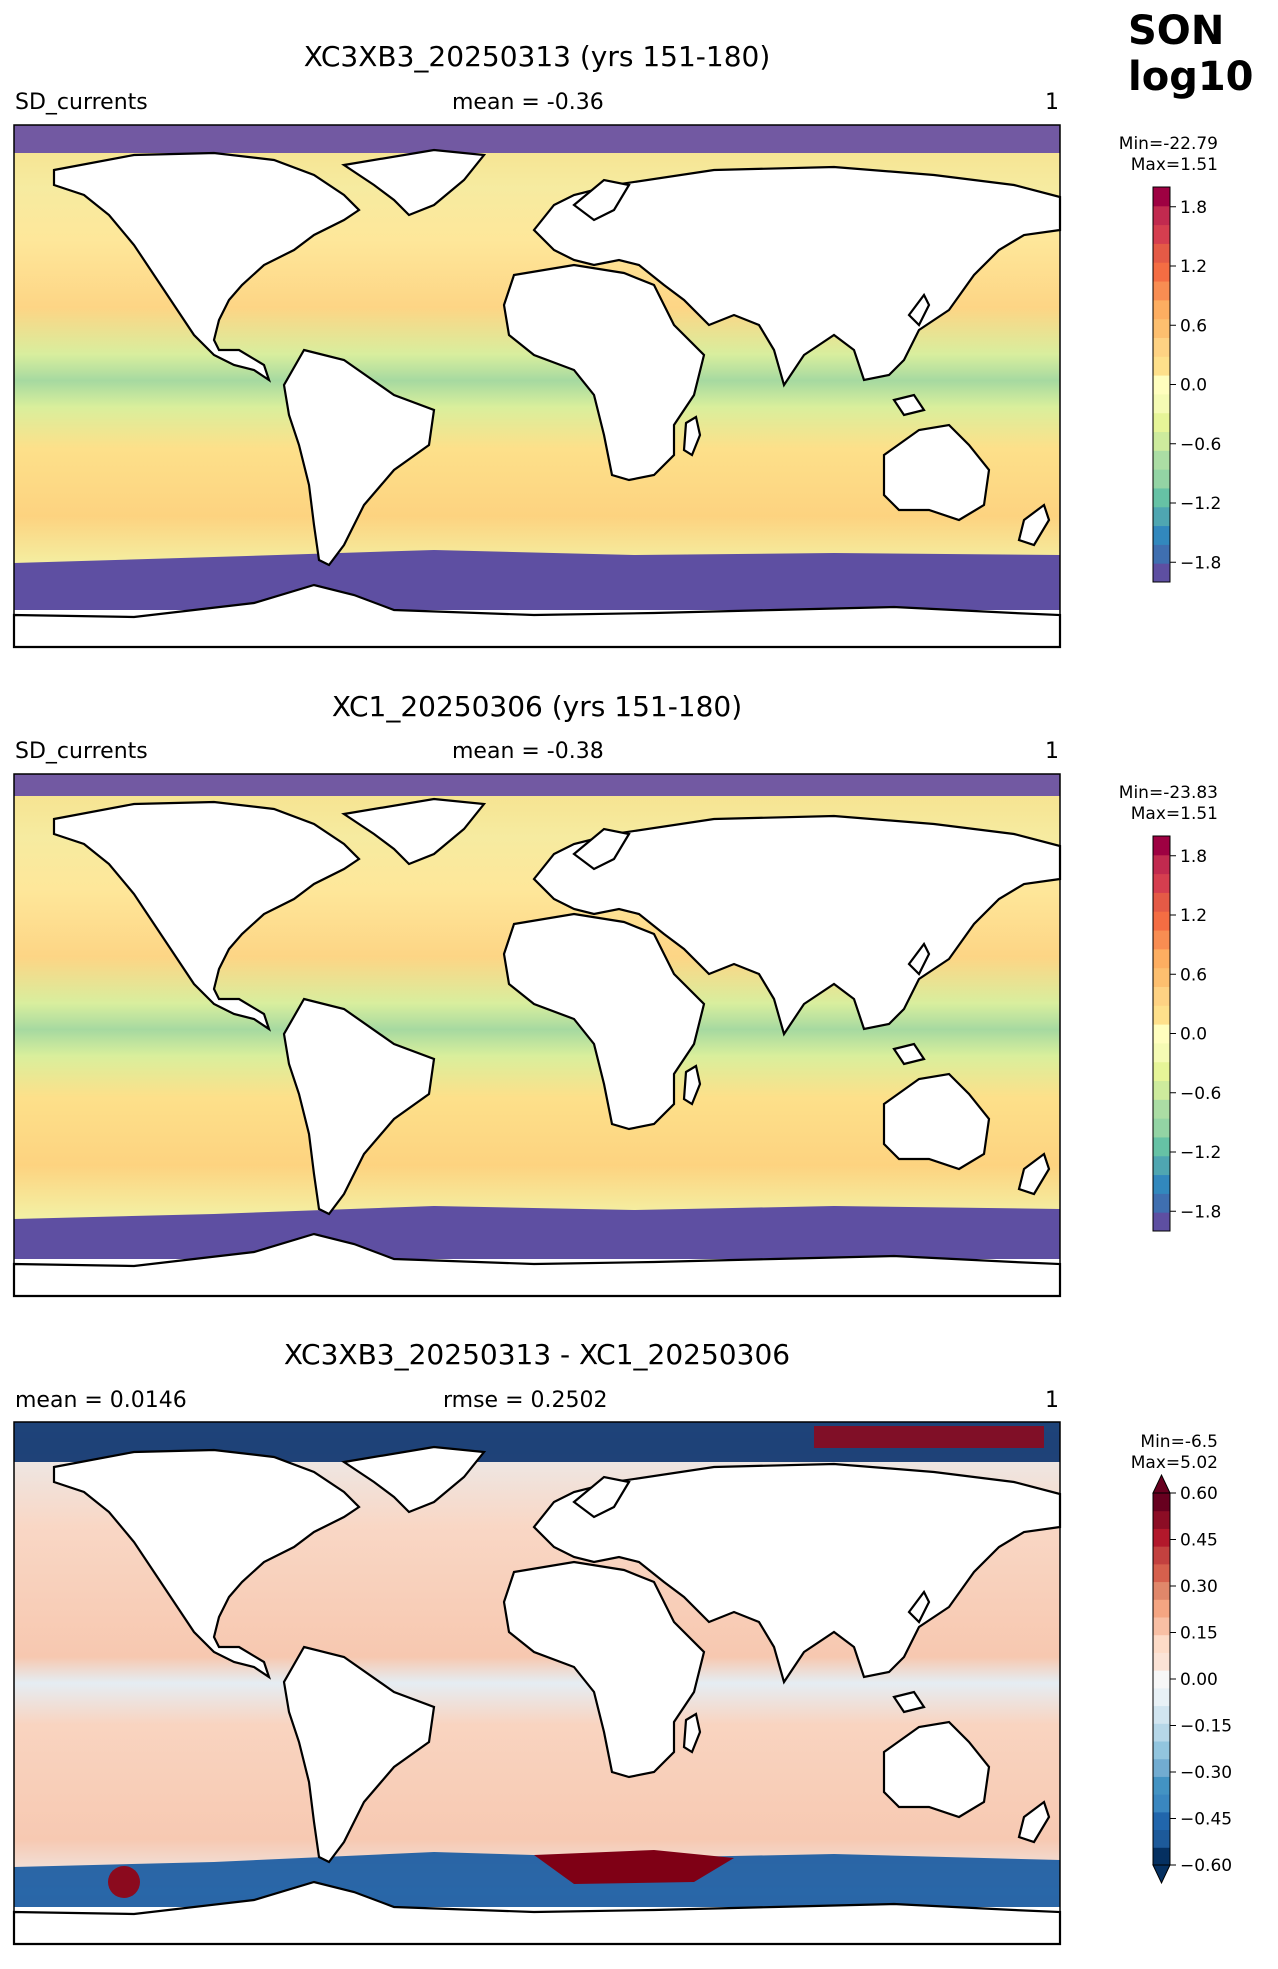  What do you see at coordinates (1199, 1587) in the screenshot?
I see `colorbar-3-tick-label: 0.30` at bounding box center [1199, 1587].